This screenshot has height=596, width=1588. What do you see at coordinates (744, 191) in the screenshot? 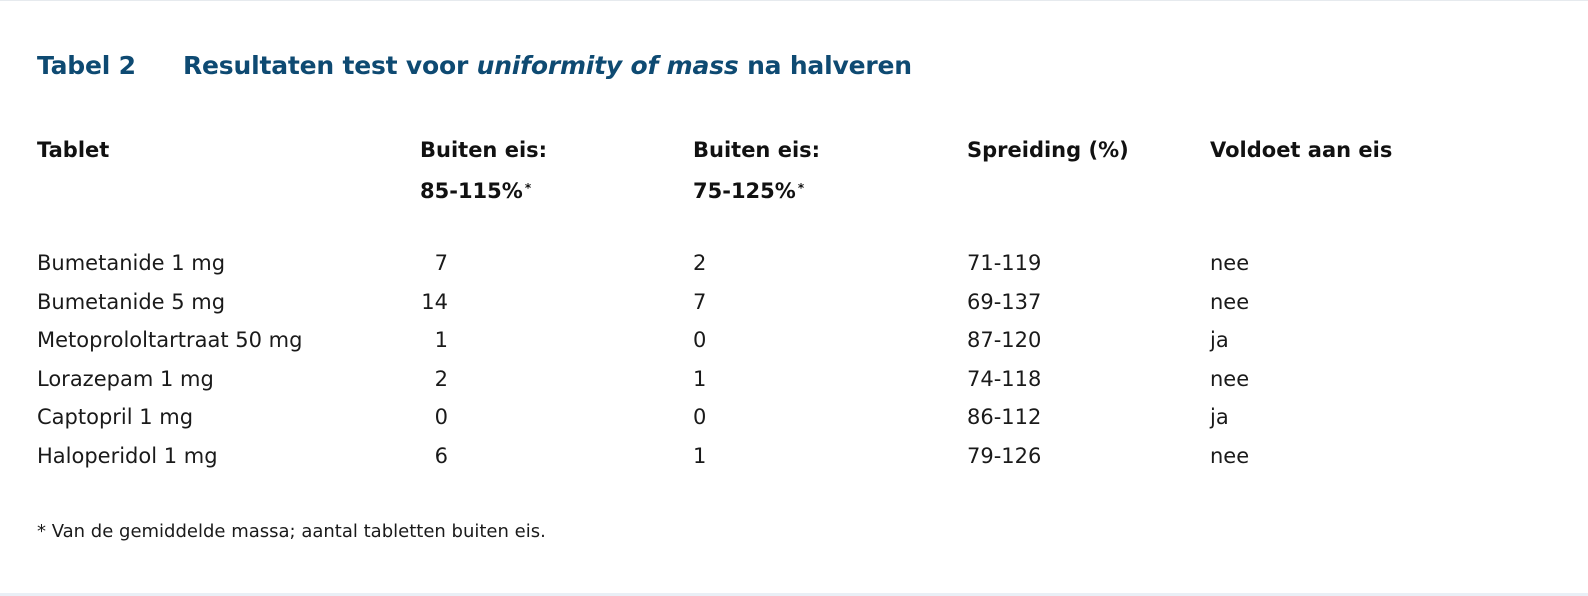
I see `header-range: 75-125%` at bounding box center [744, 191].